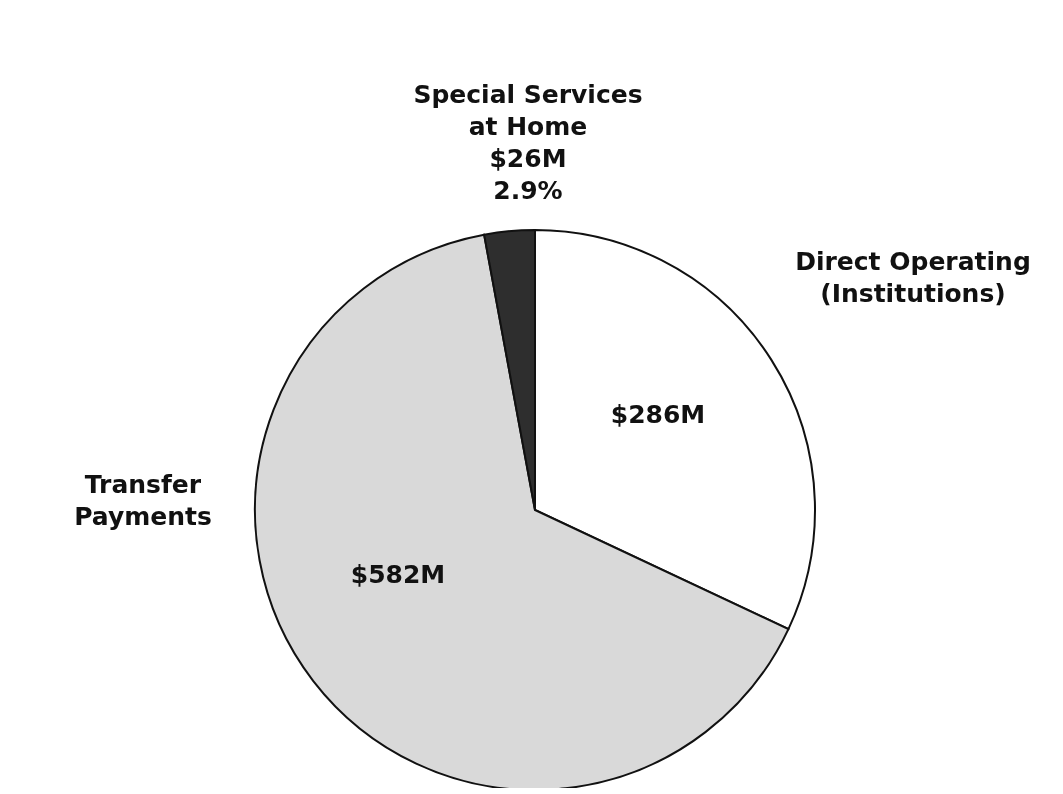  I want to click on text: 2.9%, so click(528, 190).